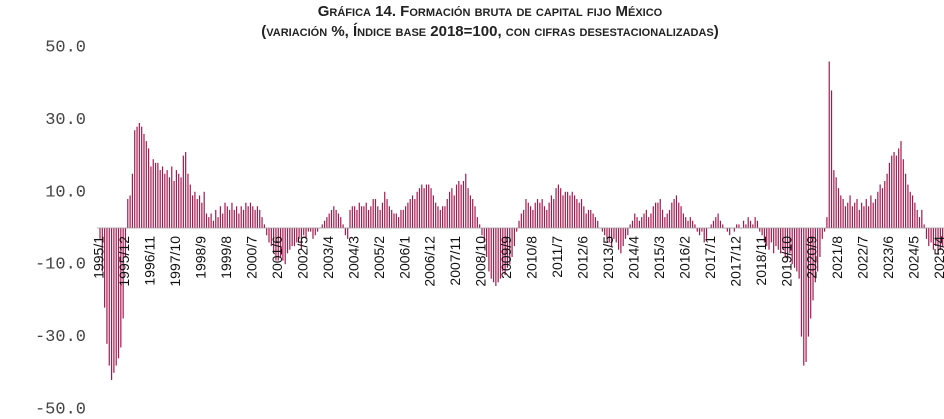  Describe the element at coordinates (175, 261) in the screenshot. I see `x-tick-label: 1997/10` at that location.